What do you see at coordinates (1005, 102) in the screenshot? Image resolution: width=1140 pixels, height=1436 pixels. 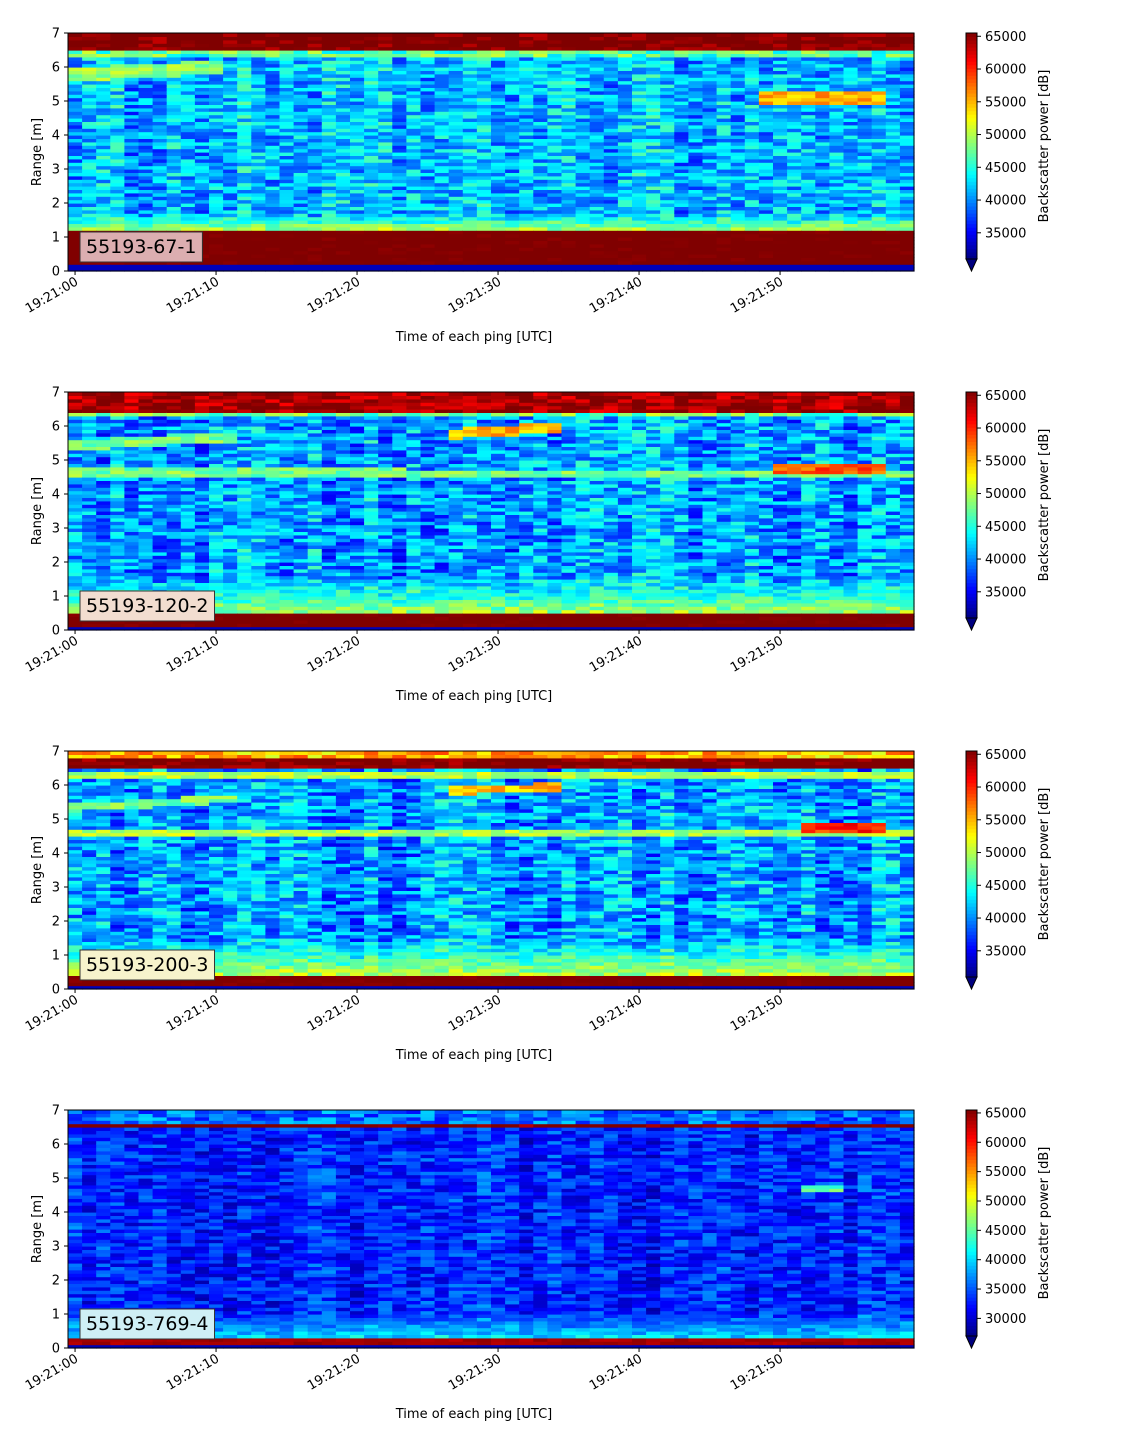 I see `colorbar-tick-label: 55000` at bounding box center [1005, 102].